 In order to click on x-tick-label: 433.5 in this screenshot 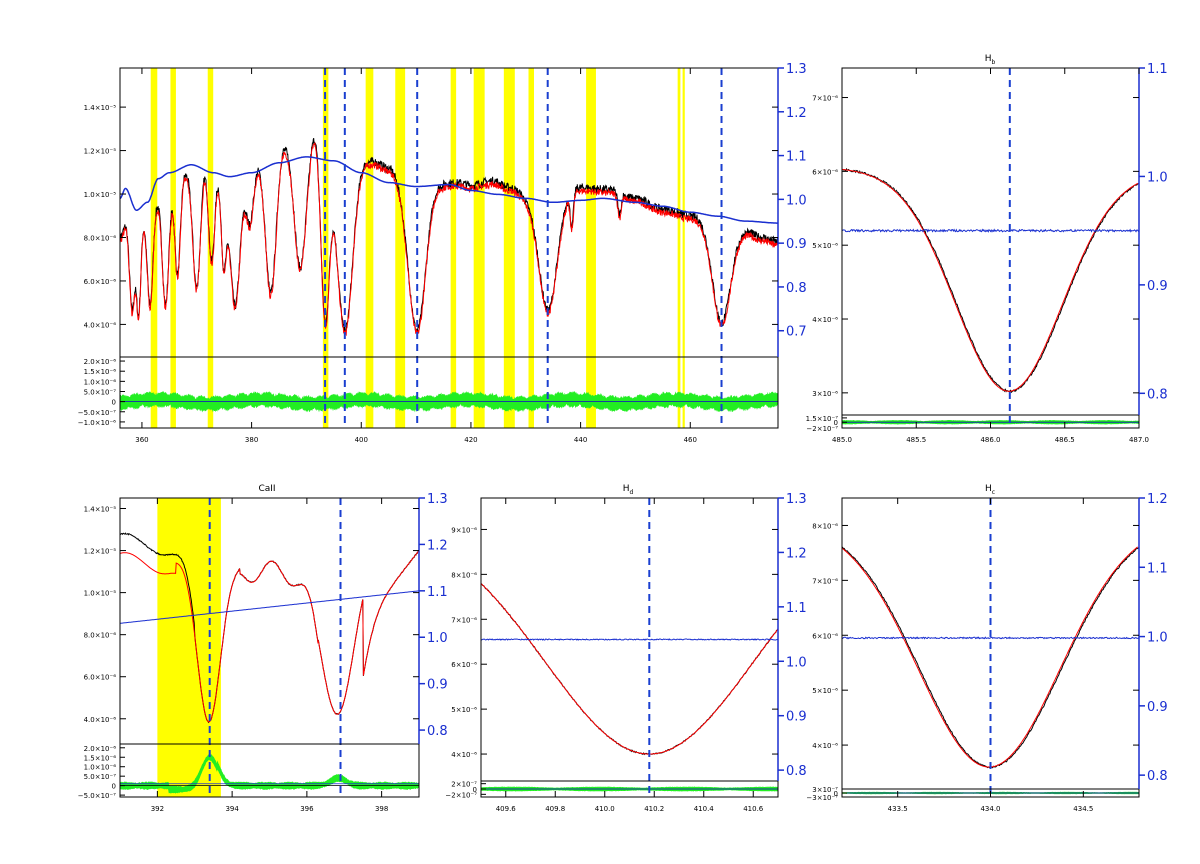, I will do `click(898, 809)`.